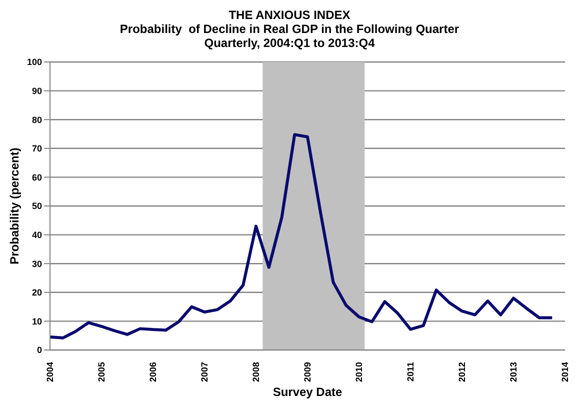  What do you see at coordinates (37, 293) in the screenshot?
I see `y-tick-label: 20` at bounding box center [37, 293].